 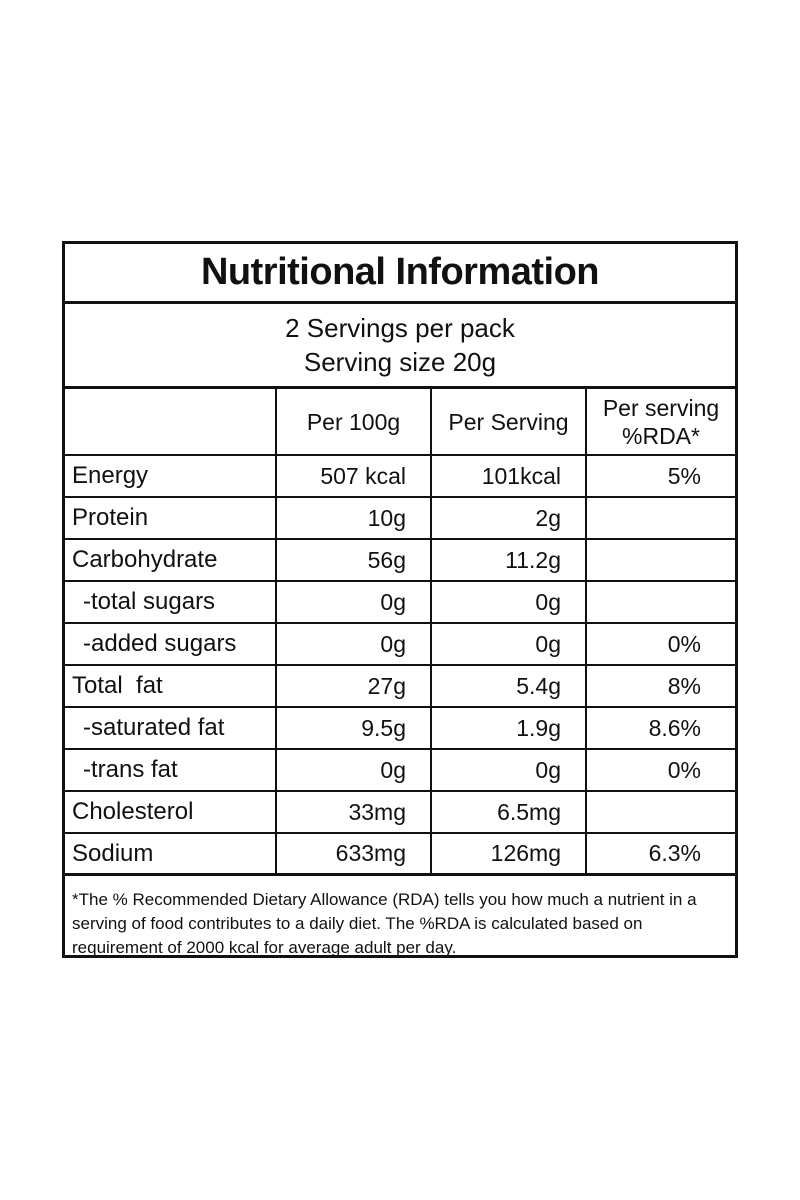 What do you see at coordinates (509, 729) in the screenshot?
I see `per-serving-value: 1.9g` at bounding box center [509, 729].